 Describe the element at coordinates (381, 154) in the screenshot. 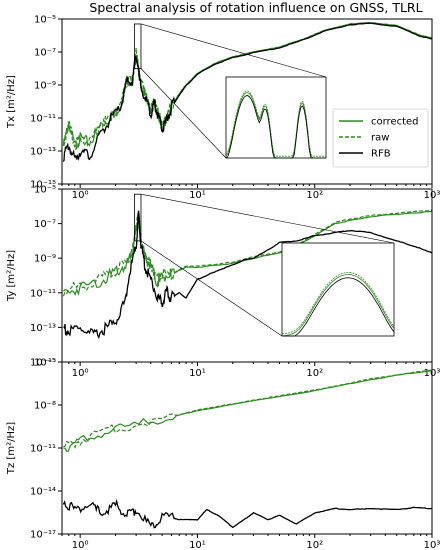

I see `legend-label-rfb: RFB` at that location.